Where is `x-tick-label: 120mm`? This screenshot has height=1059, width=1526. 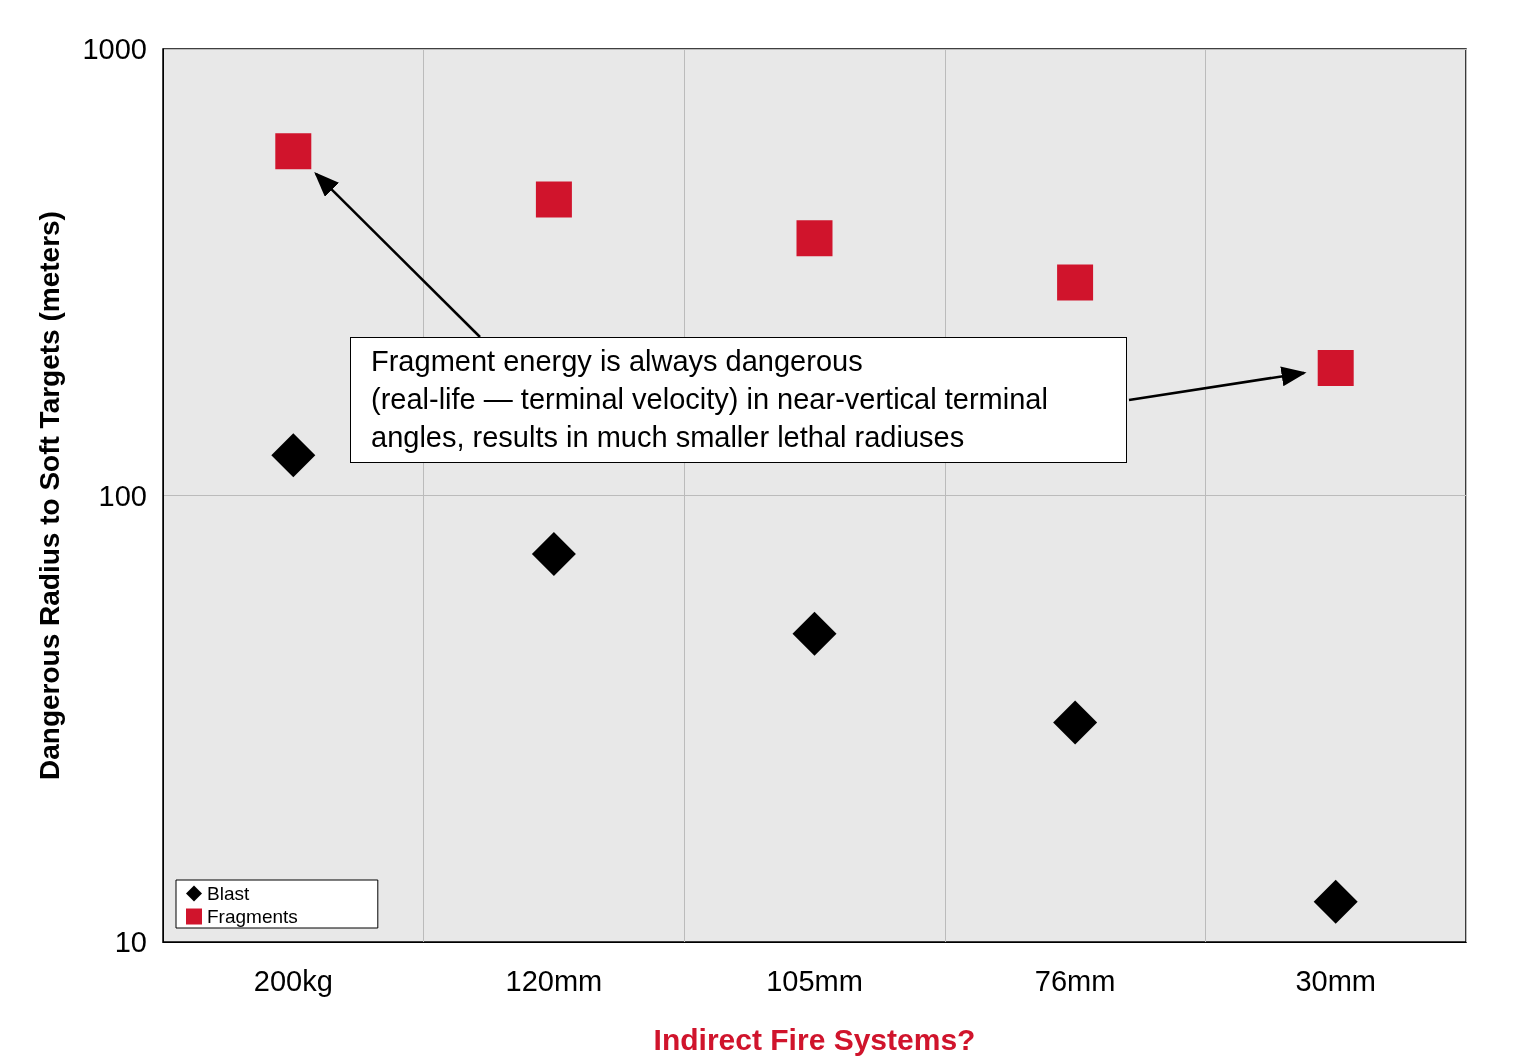
x-tick-label: 120mm is located at coordinates (554, 980).